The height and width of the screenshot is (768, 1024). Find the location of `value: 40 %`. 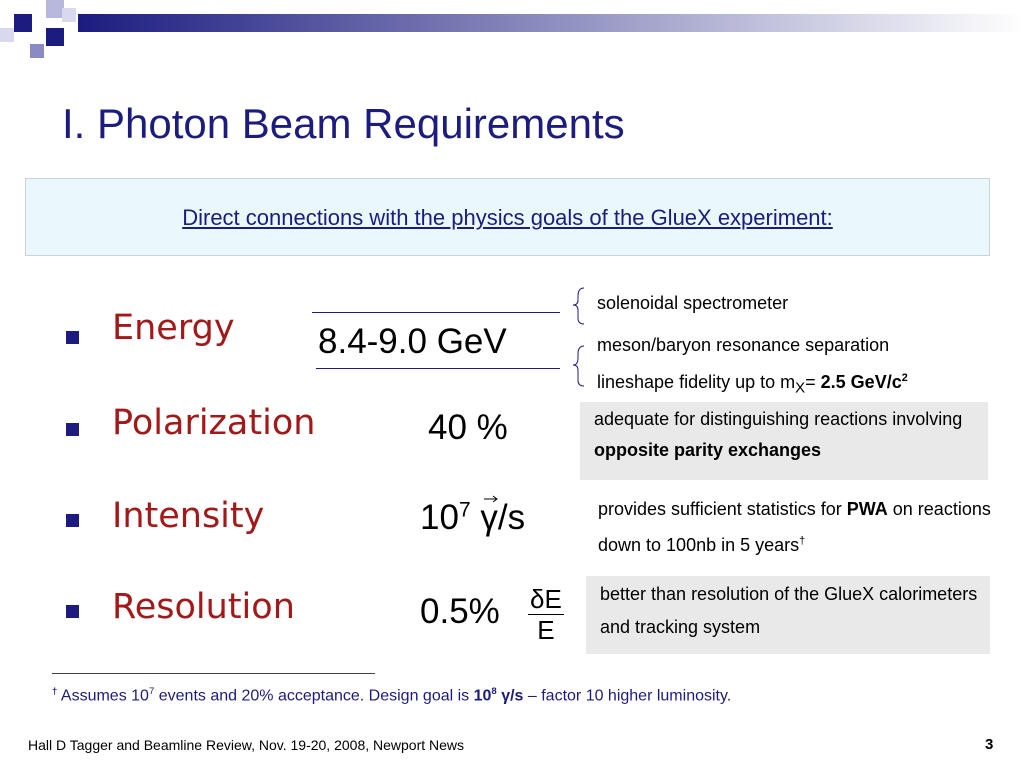

value: 40 % is located at coordinates (468, 427).